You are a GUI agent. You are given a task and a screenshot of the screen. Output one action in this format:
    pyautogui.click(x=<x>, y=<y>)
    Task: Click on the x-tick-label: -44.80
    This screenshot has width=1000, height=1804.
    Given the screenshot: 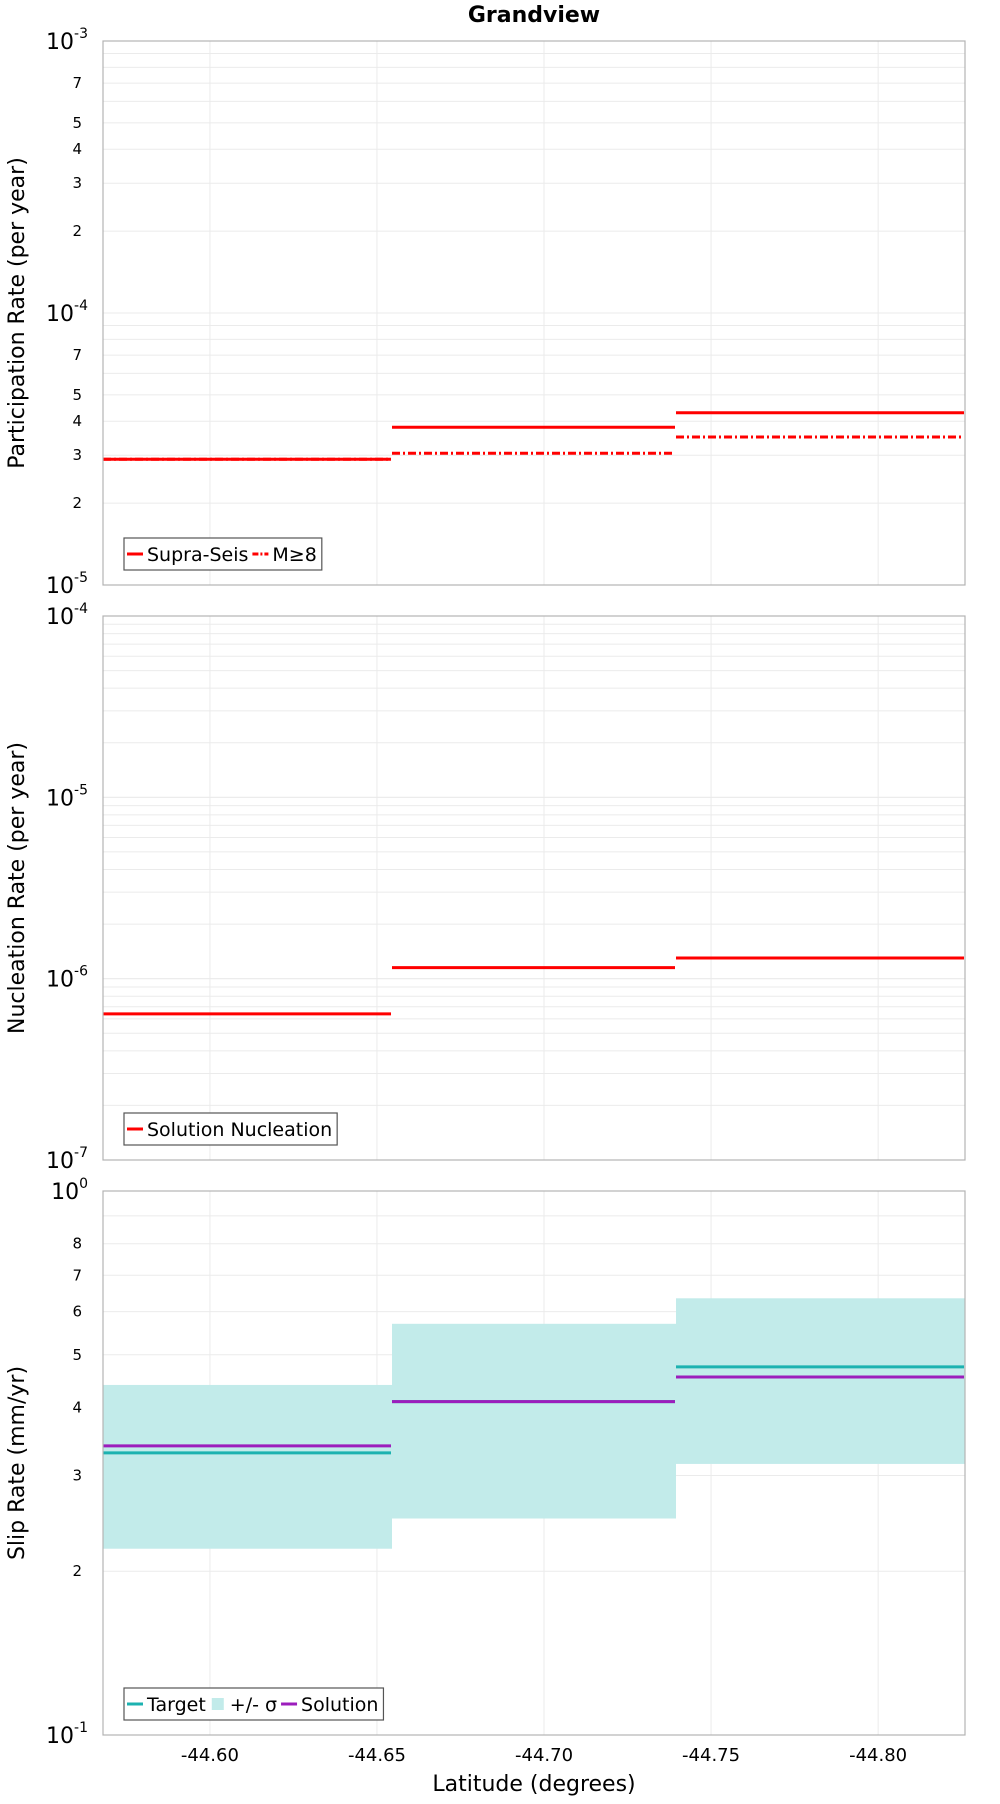 What is the action you would take?
    pyautogui.click(x=878, y=1755)
    